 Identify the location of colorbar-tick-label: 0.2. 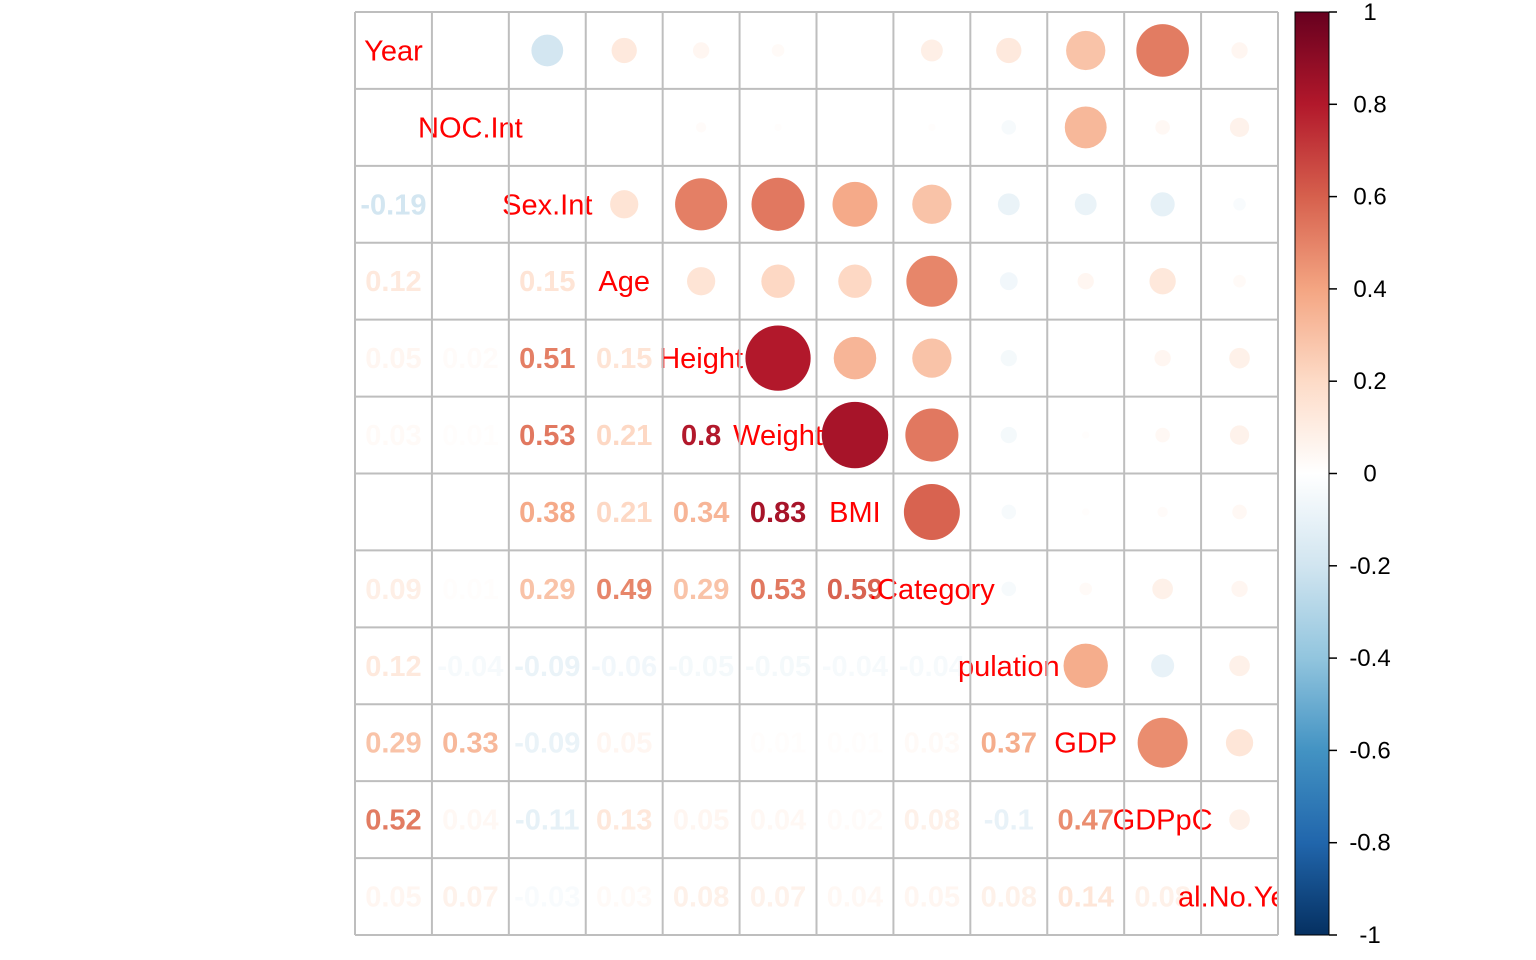
(1369, 381).